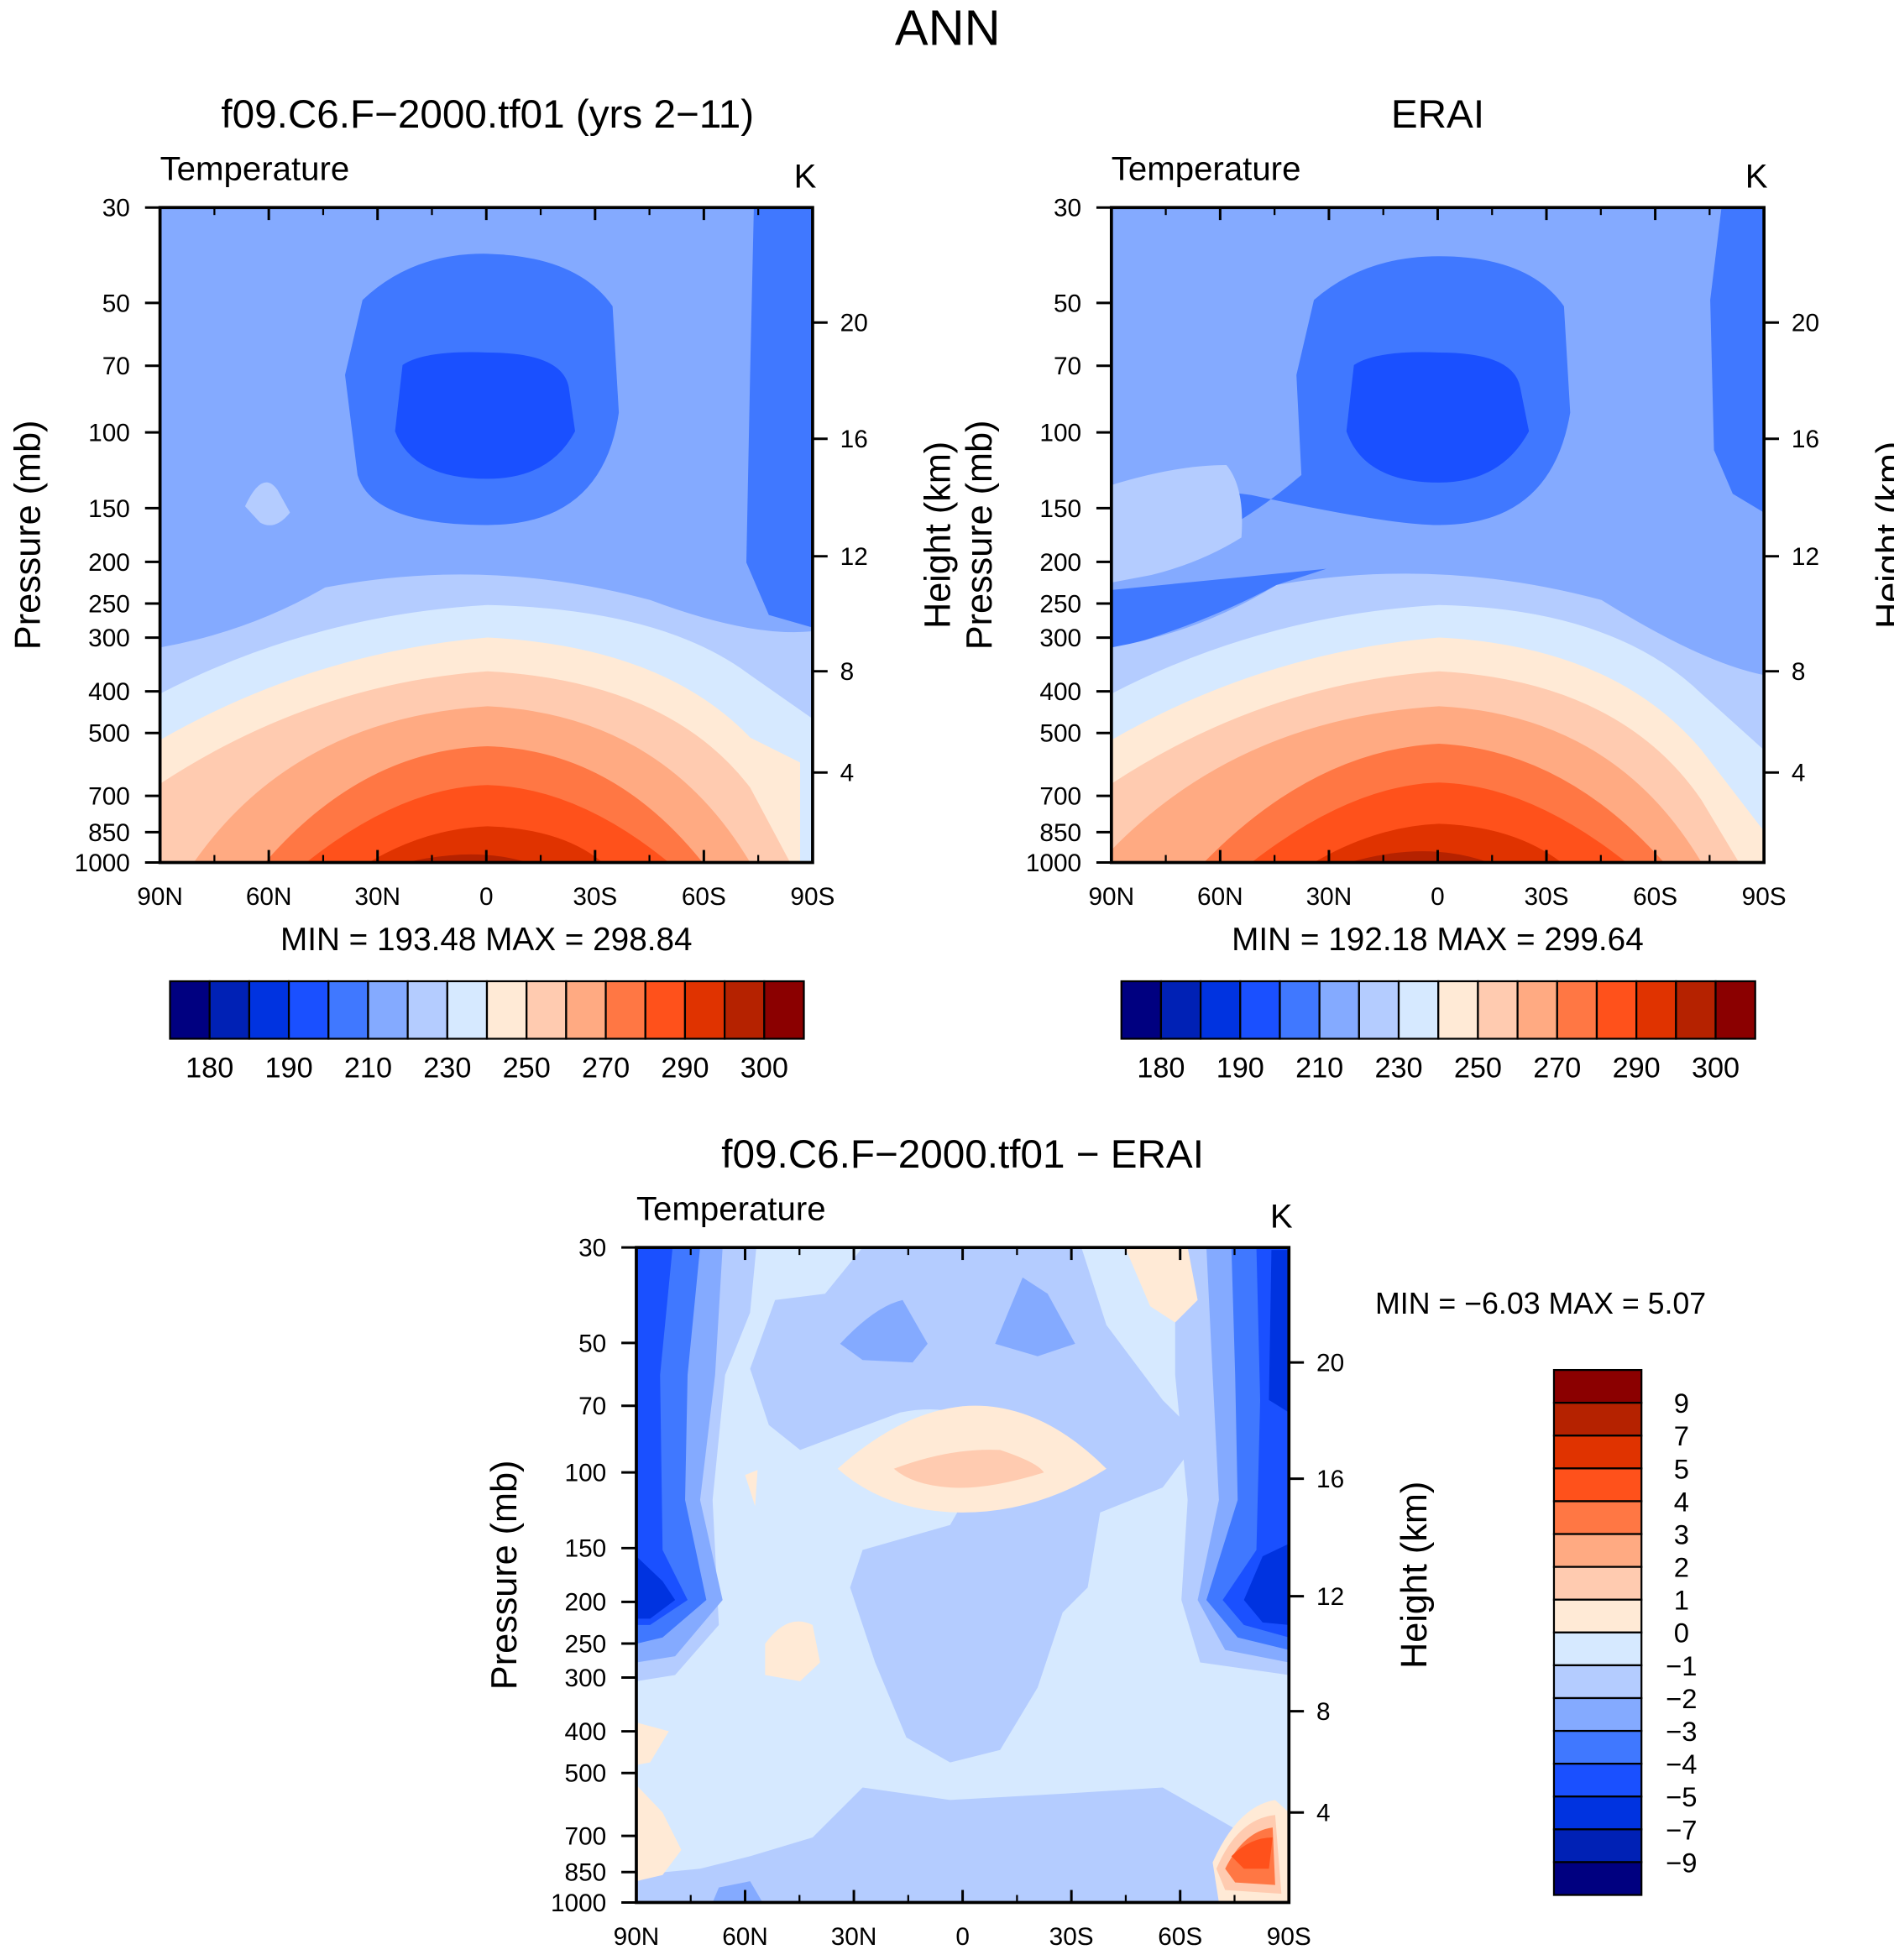  What do you see at coordinates (1681, 1600) in the screenshot?
I see `colorbar-label: 1` at bounding box center [1681, 1600].